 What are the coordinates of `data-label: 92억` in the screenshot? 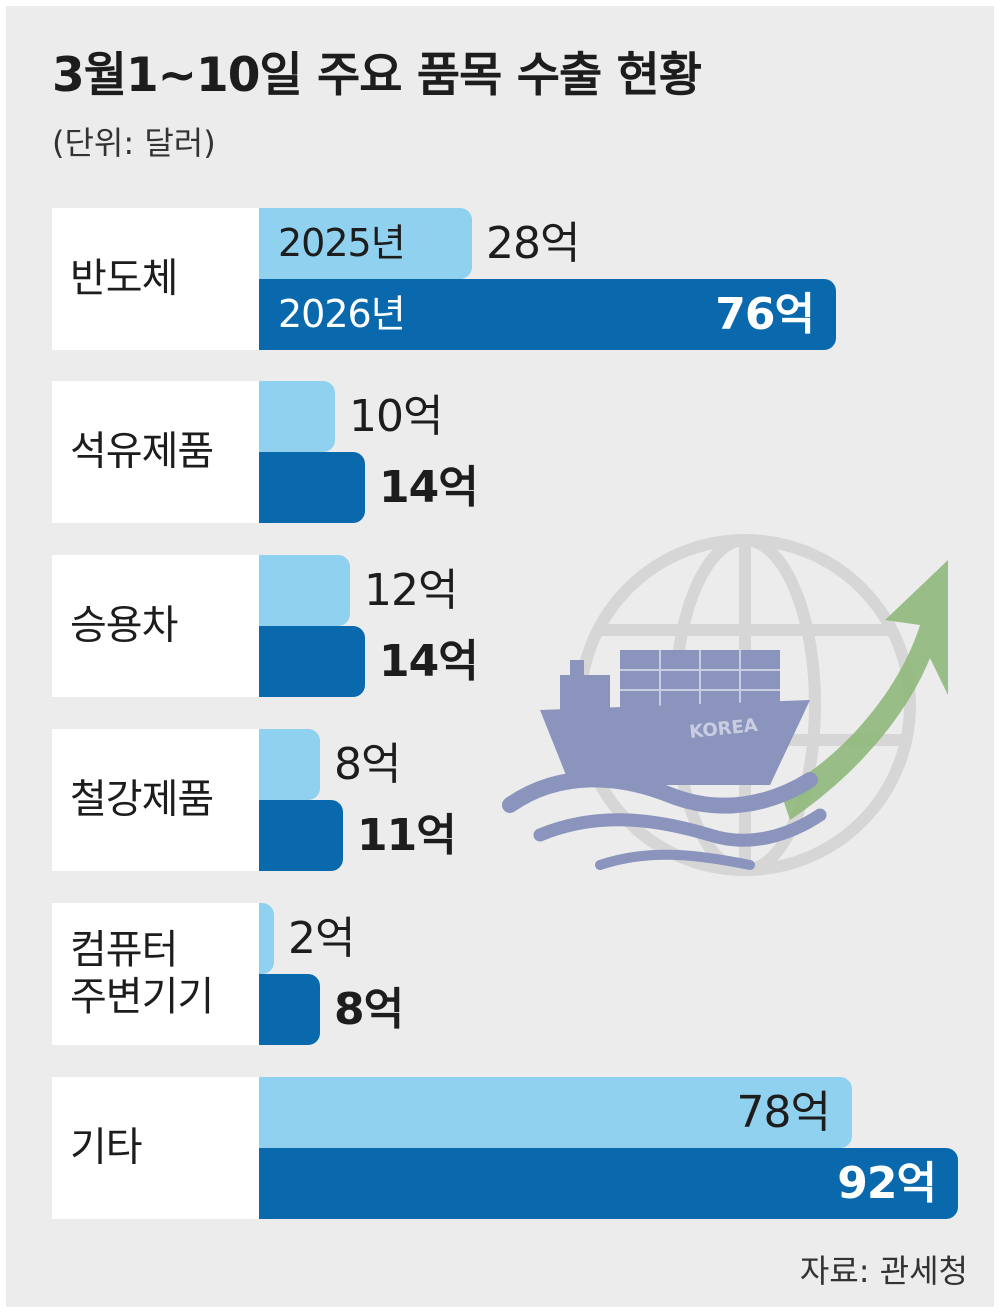 It's located at (887, 1183).